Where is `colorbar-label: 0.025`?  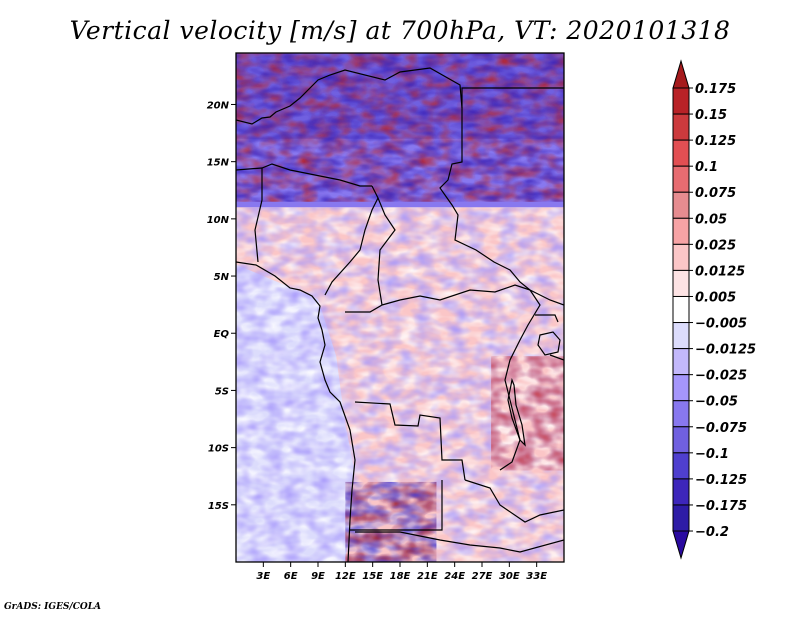
colorbar-label: 0.025 is located at coordinates (715, 245).